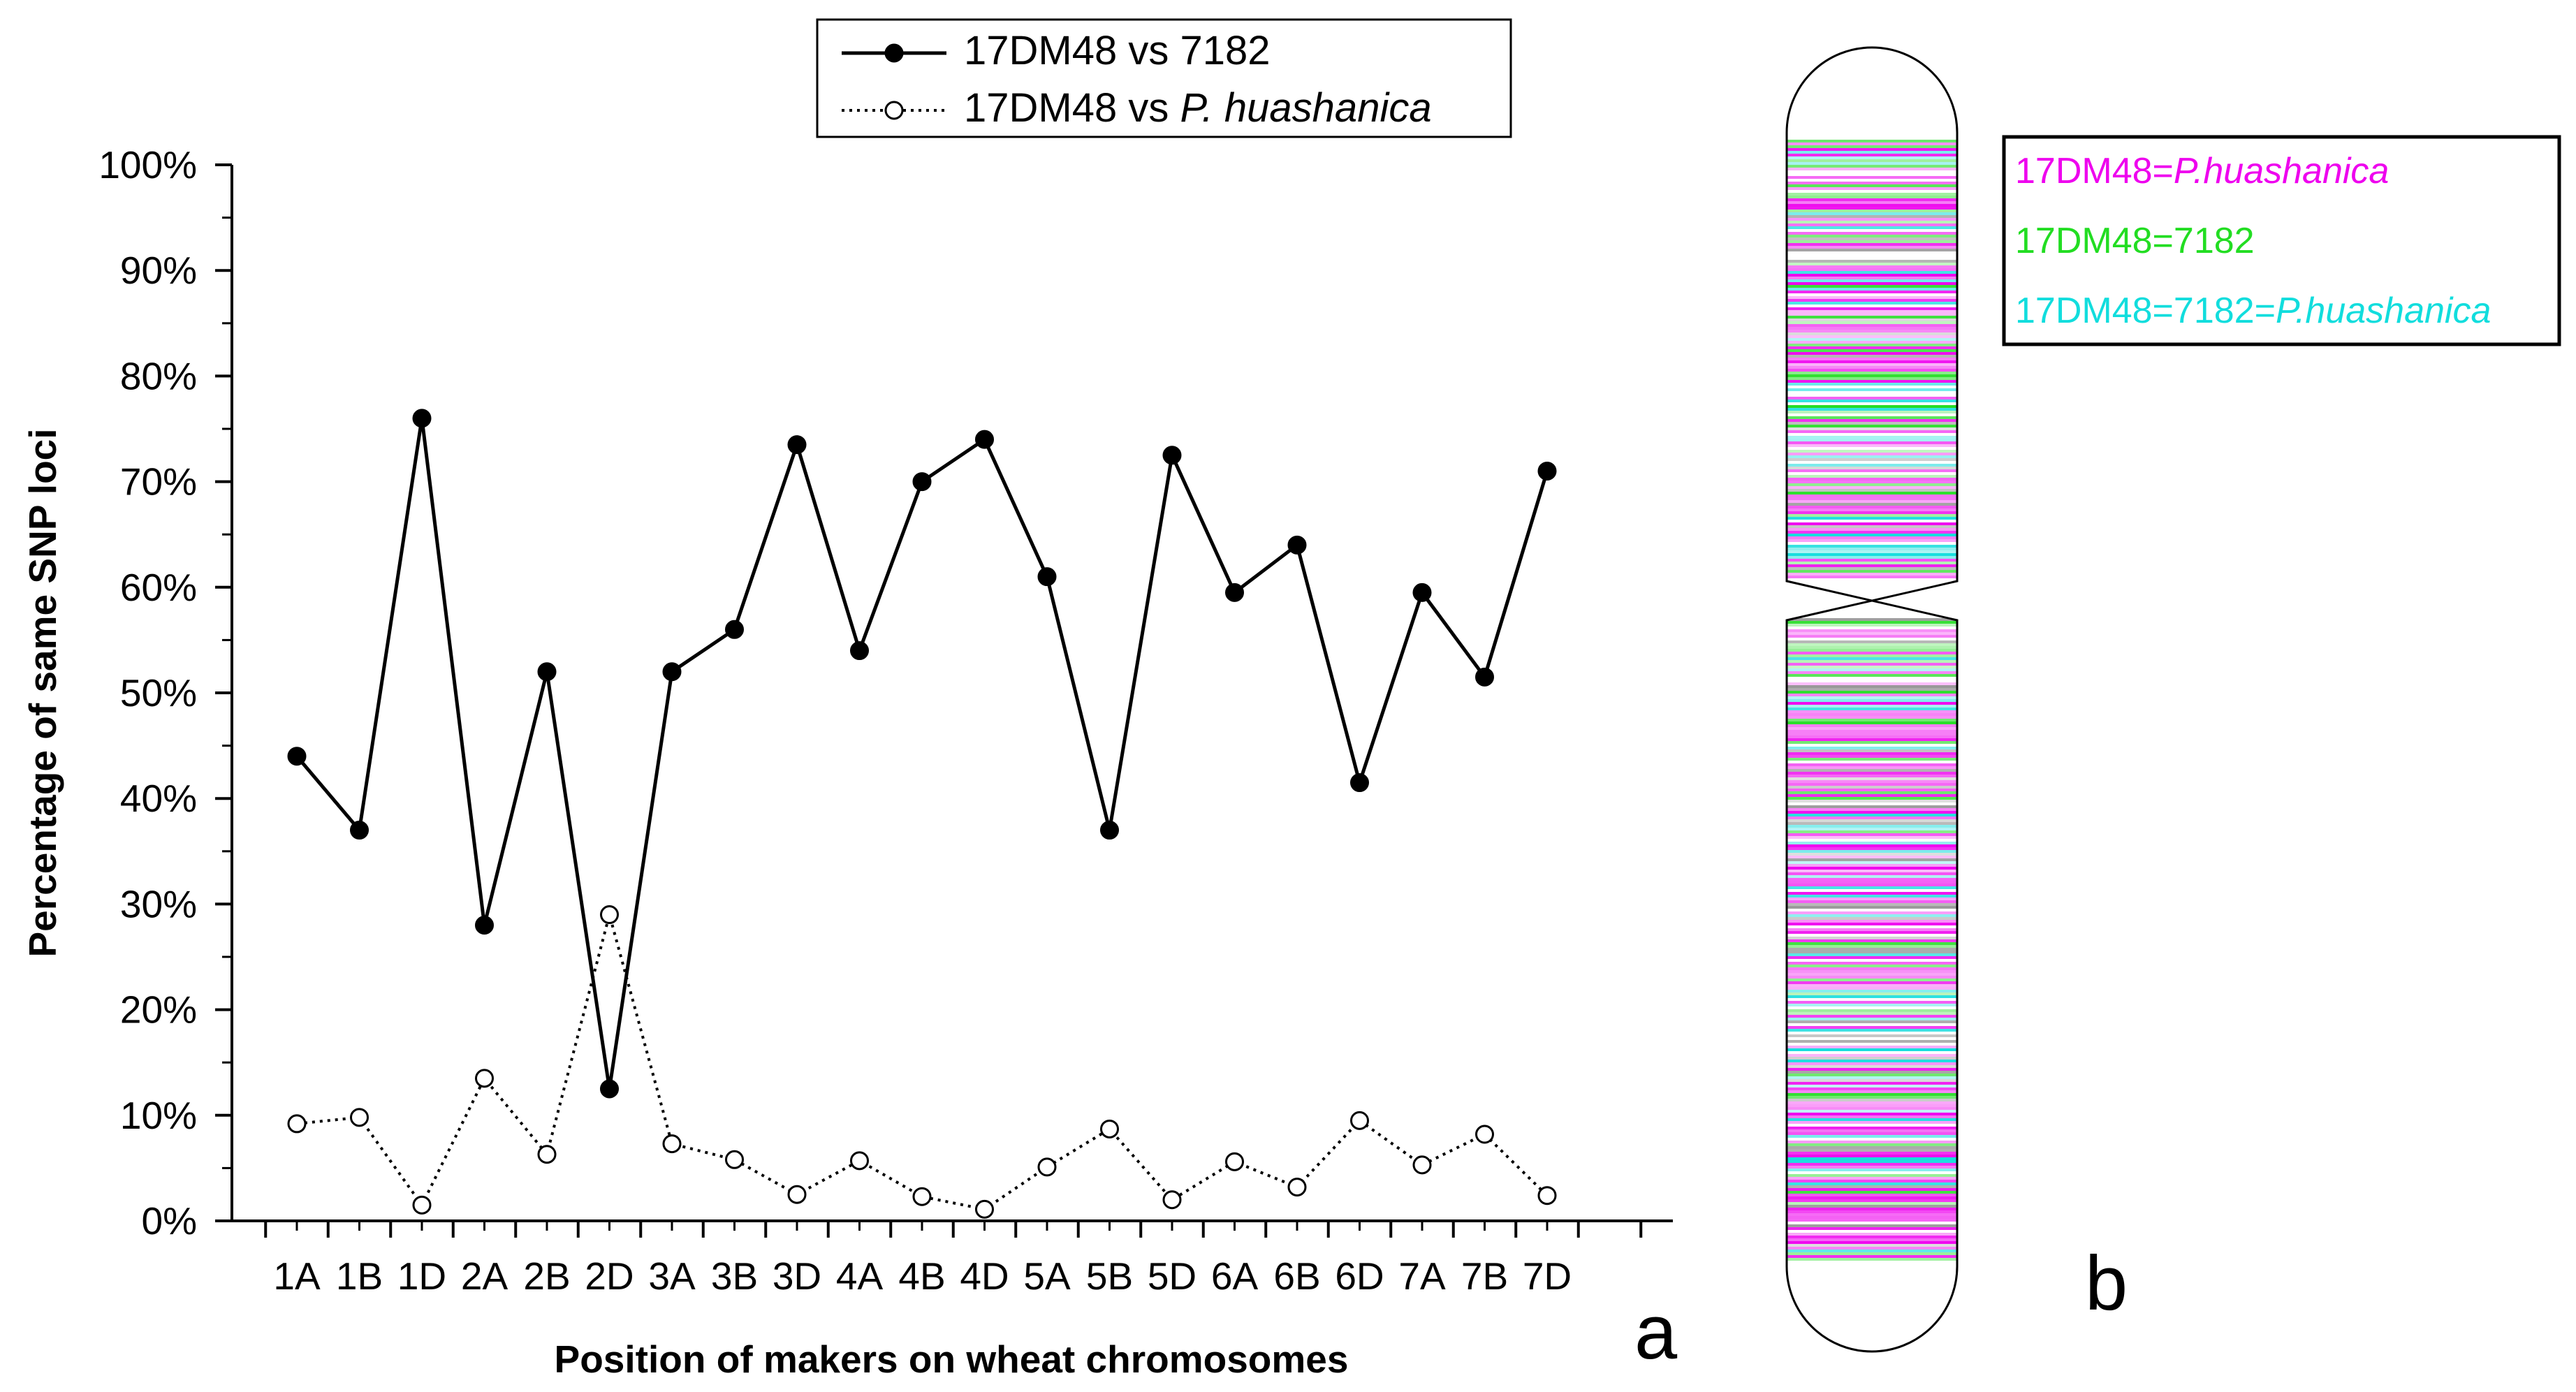 This screenshot has height=1392, width=2576. What do you see at coordinates (1164, 78) in the screenshot?
I see `legend-box` at bounding box center [1164, 78].